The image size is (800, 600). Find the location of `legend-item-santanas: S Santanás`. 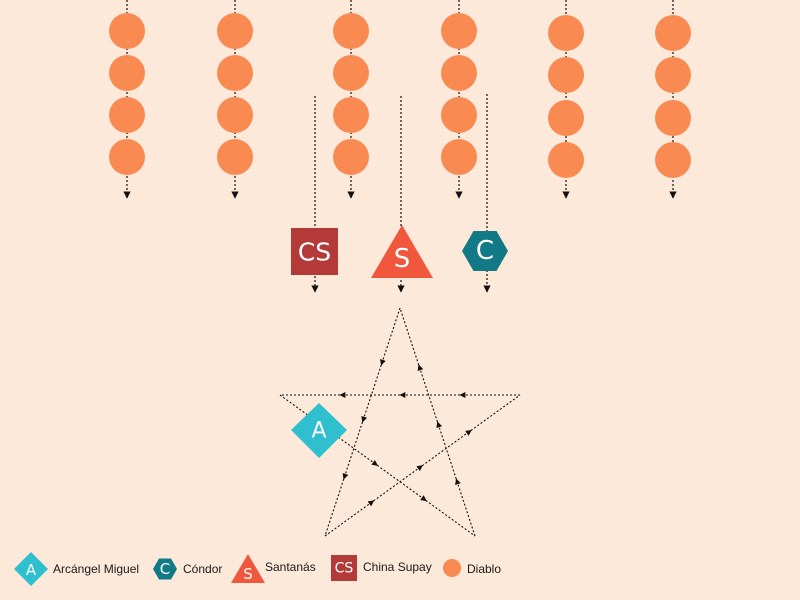

legend-item-santanas: S Santanás is located at coordinates (273, 568).